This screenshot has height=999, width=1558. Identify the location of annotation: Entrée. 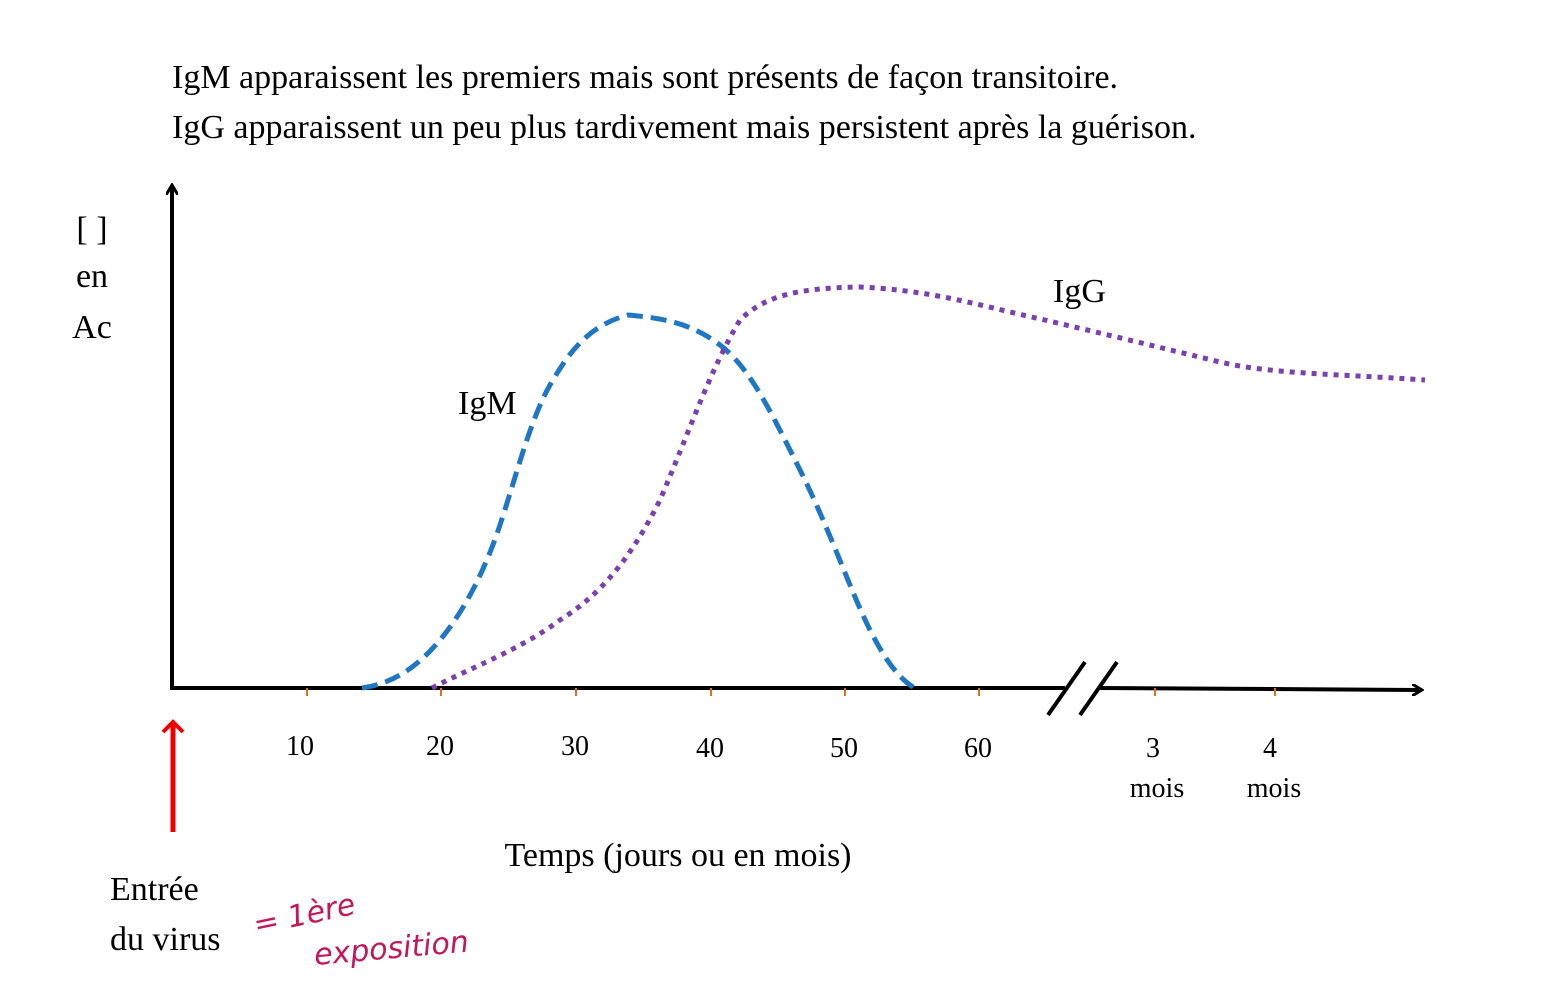
(154, 889).